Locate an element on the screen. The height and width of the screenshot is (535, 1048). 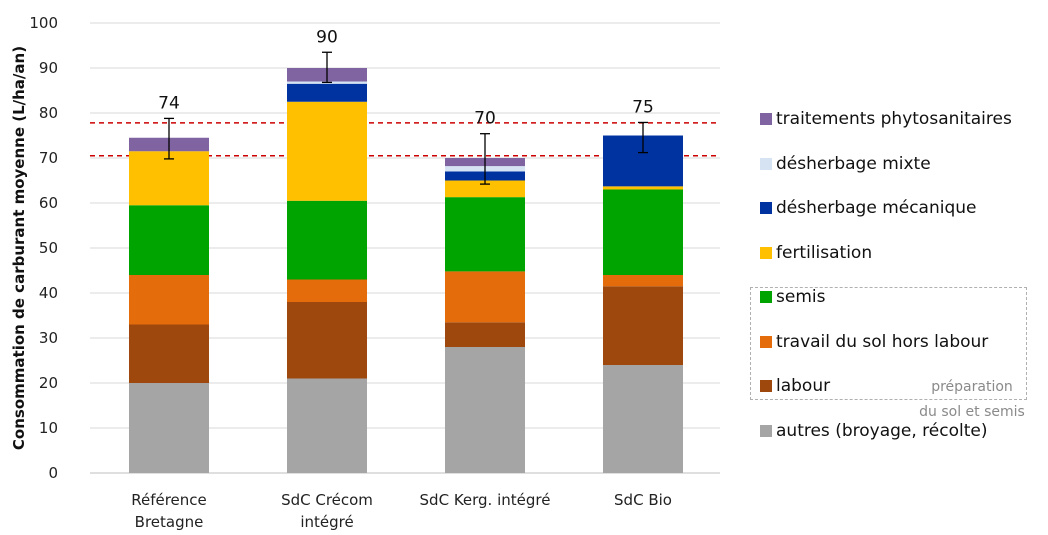
soil-preparation-group-box is located at coordinates (888, 343).